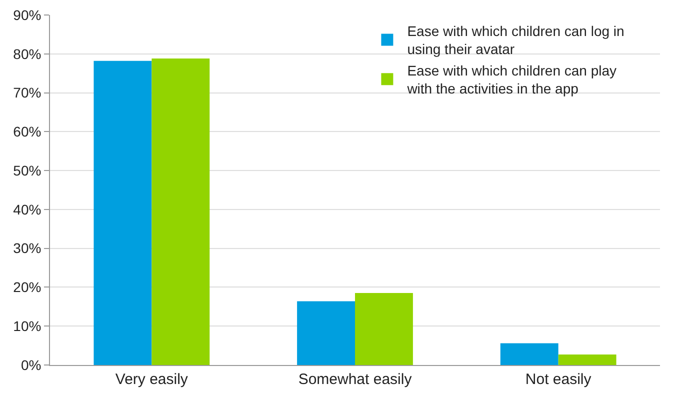 Image resolution: width=675 pixels, height=405 pixels. I want to click on x-tick-label: Very easily, so click(151, 379).